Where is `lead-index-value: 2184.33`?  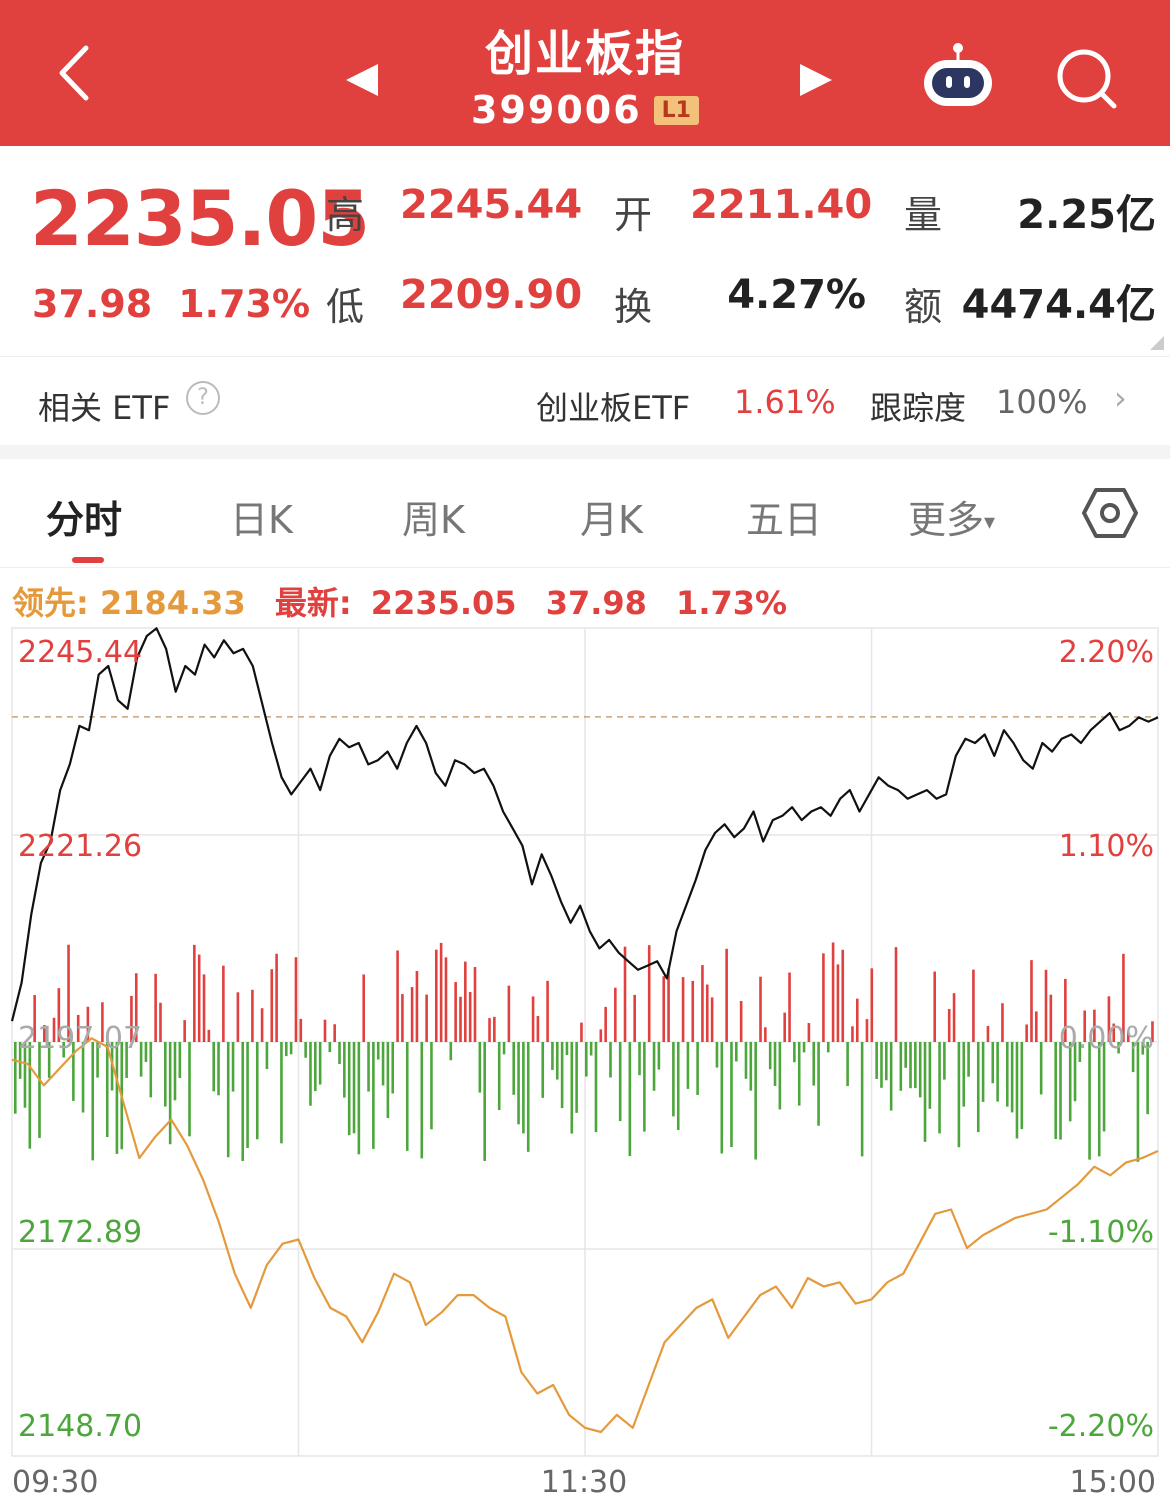
lead-index-value: 2184.33 is located at coordinates (172, 603).